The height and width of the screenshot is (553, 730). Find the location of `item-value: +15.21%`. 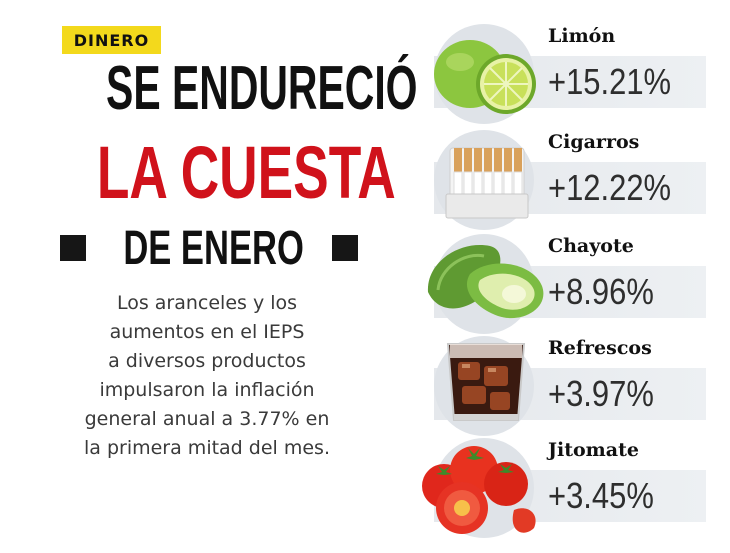

item-value: +15.21% is located at coordinates (610, 81).